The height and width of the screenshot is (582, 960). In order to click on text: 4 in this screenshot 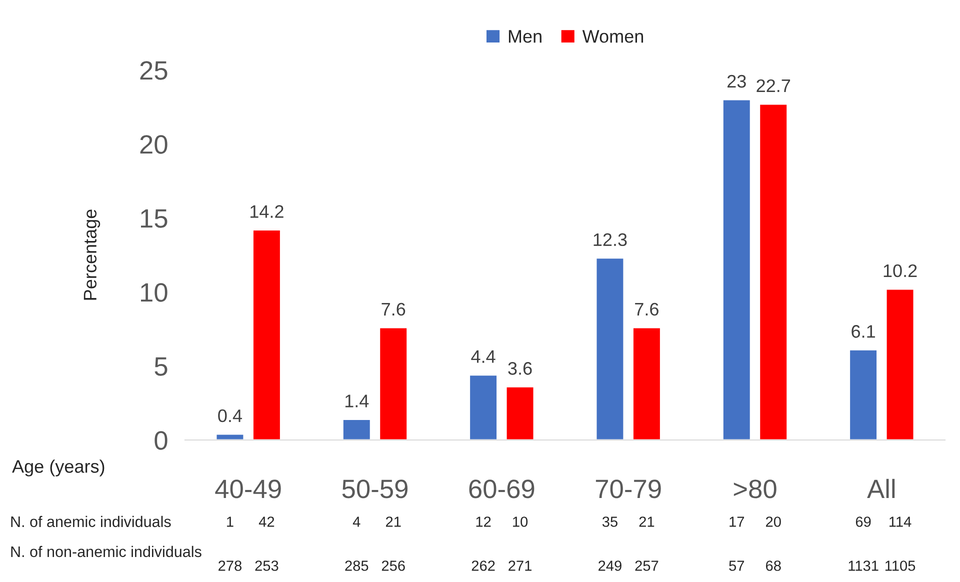, I will do `click(356, 521)`.